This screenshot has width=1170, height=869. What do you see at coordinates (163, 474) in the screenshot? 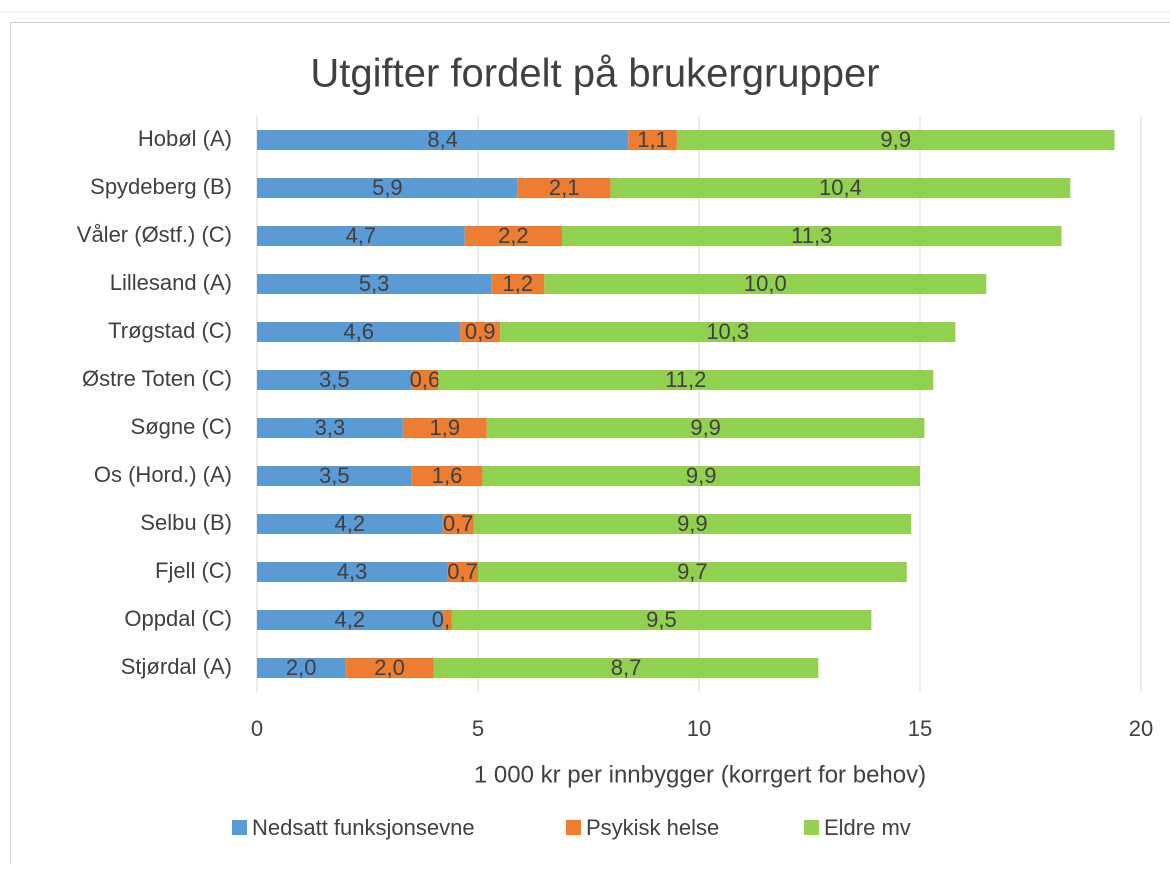
I see `y-tick-label: Os (Hord.) (A)` at bounding box center [163, 474].